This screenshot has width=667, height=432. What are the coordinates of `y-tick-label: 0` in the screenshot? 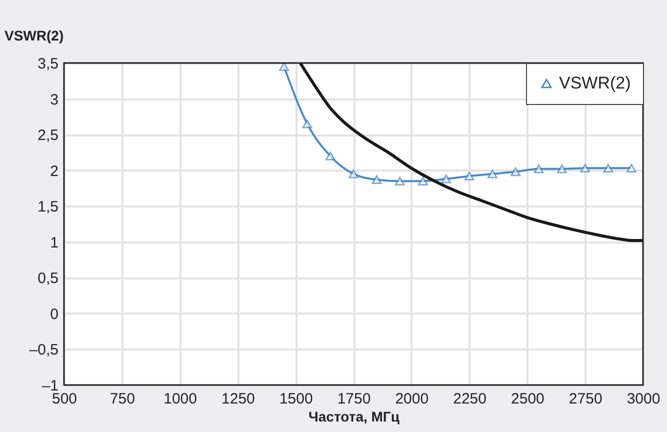 It's located at (54, 314).